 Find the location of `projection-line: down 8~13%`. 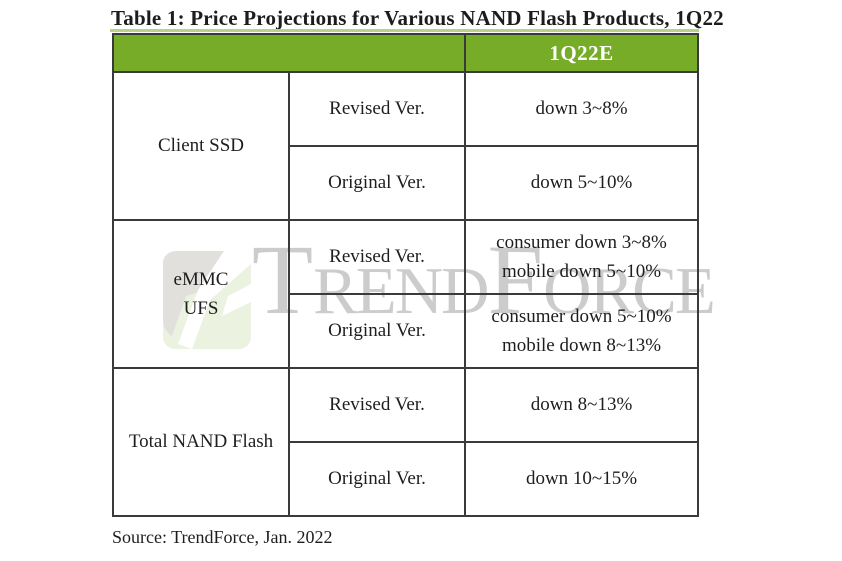

projection-line: down 8~13% is located at coordinates (581, 405).